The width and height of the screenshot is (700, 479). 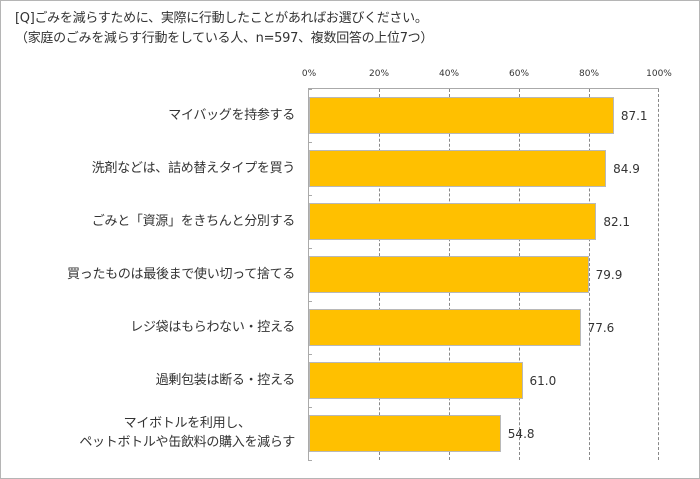 I want to click on x-tick-80: 80%, so click(x=589, y=74).